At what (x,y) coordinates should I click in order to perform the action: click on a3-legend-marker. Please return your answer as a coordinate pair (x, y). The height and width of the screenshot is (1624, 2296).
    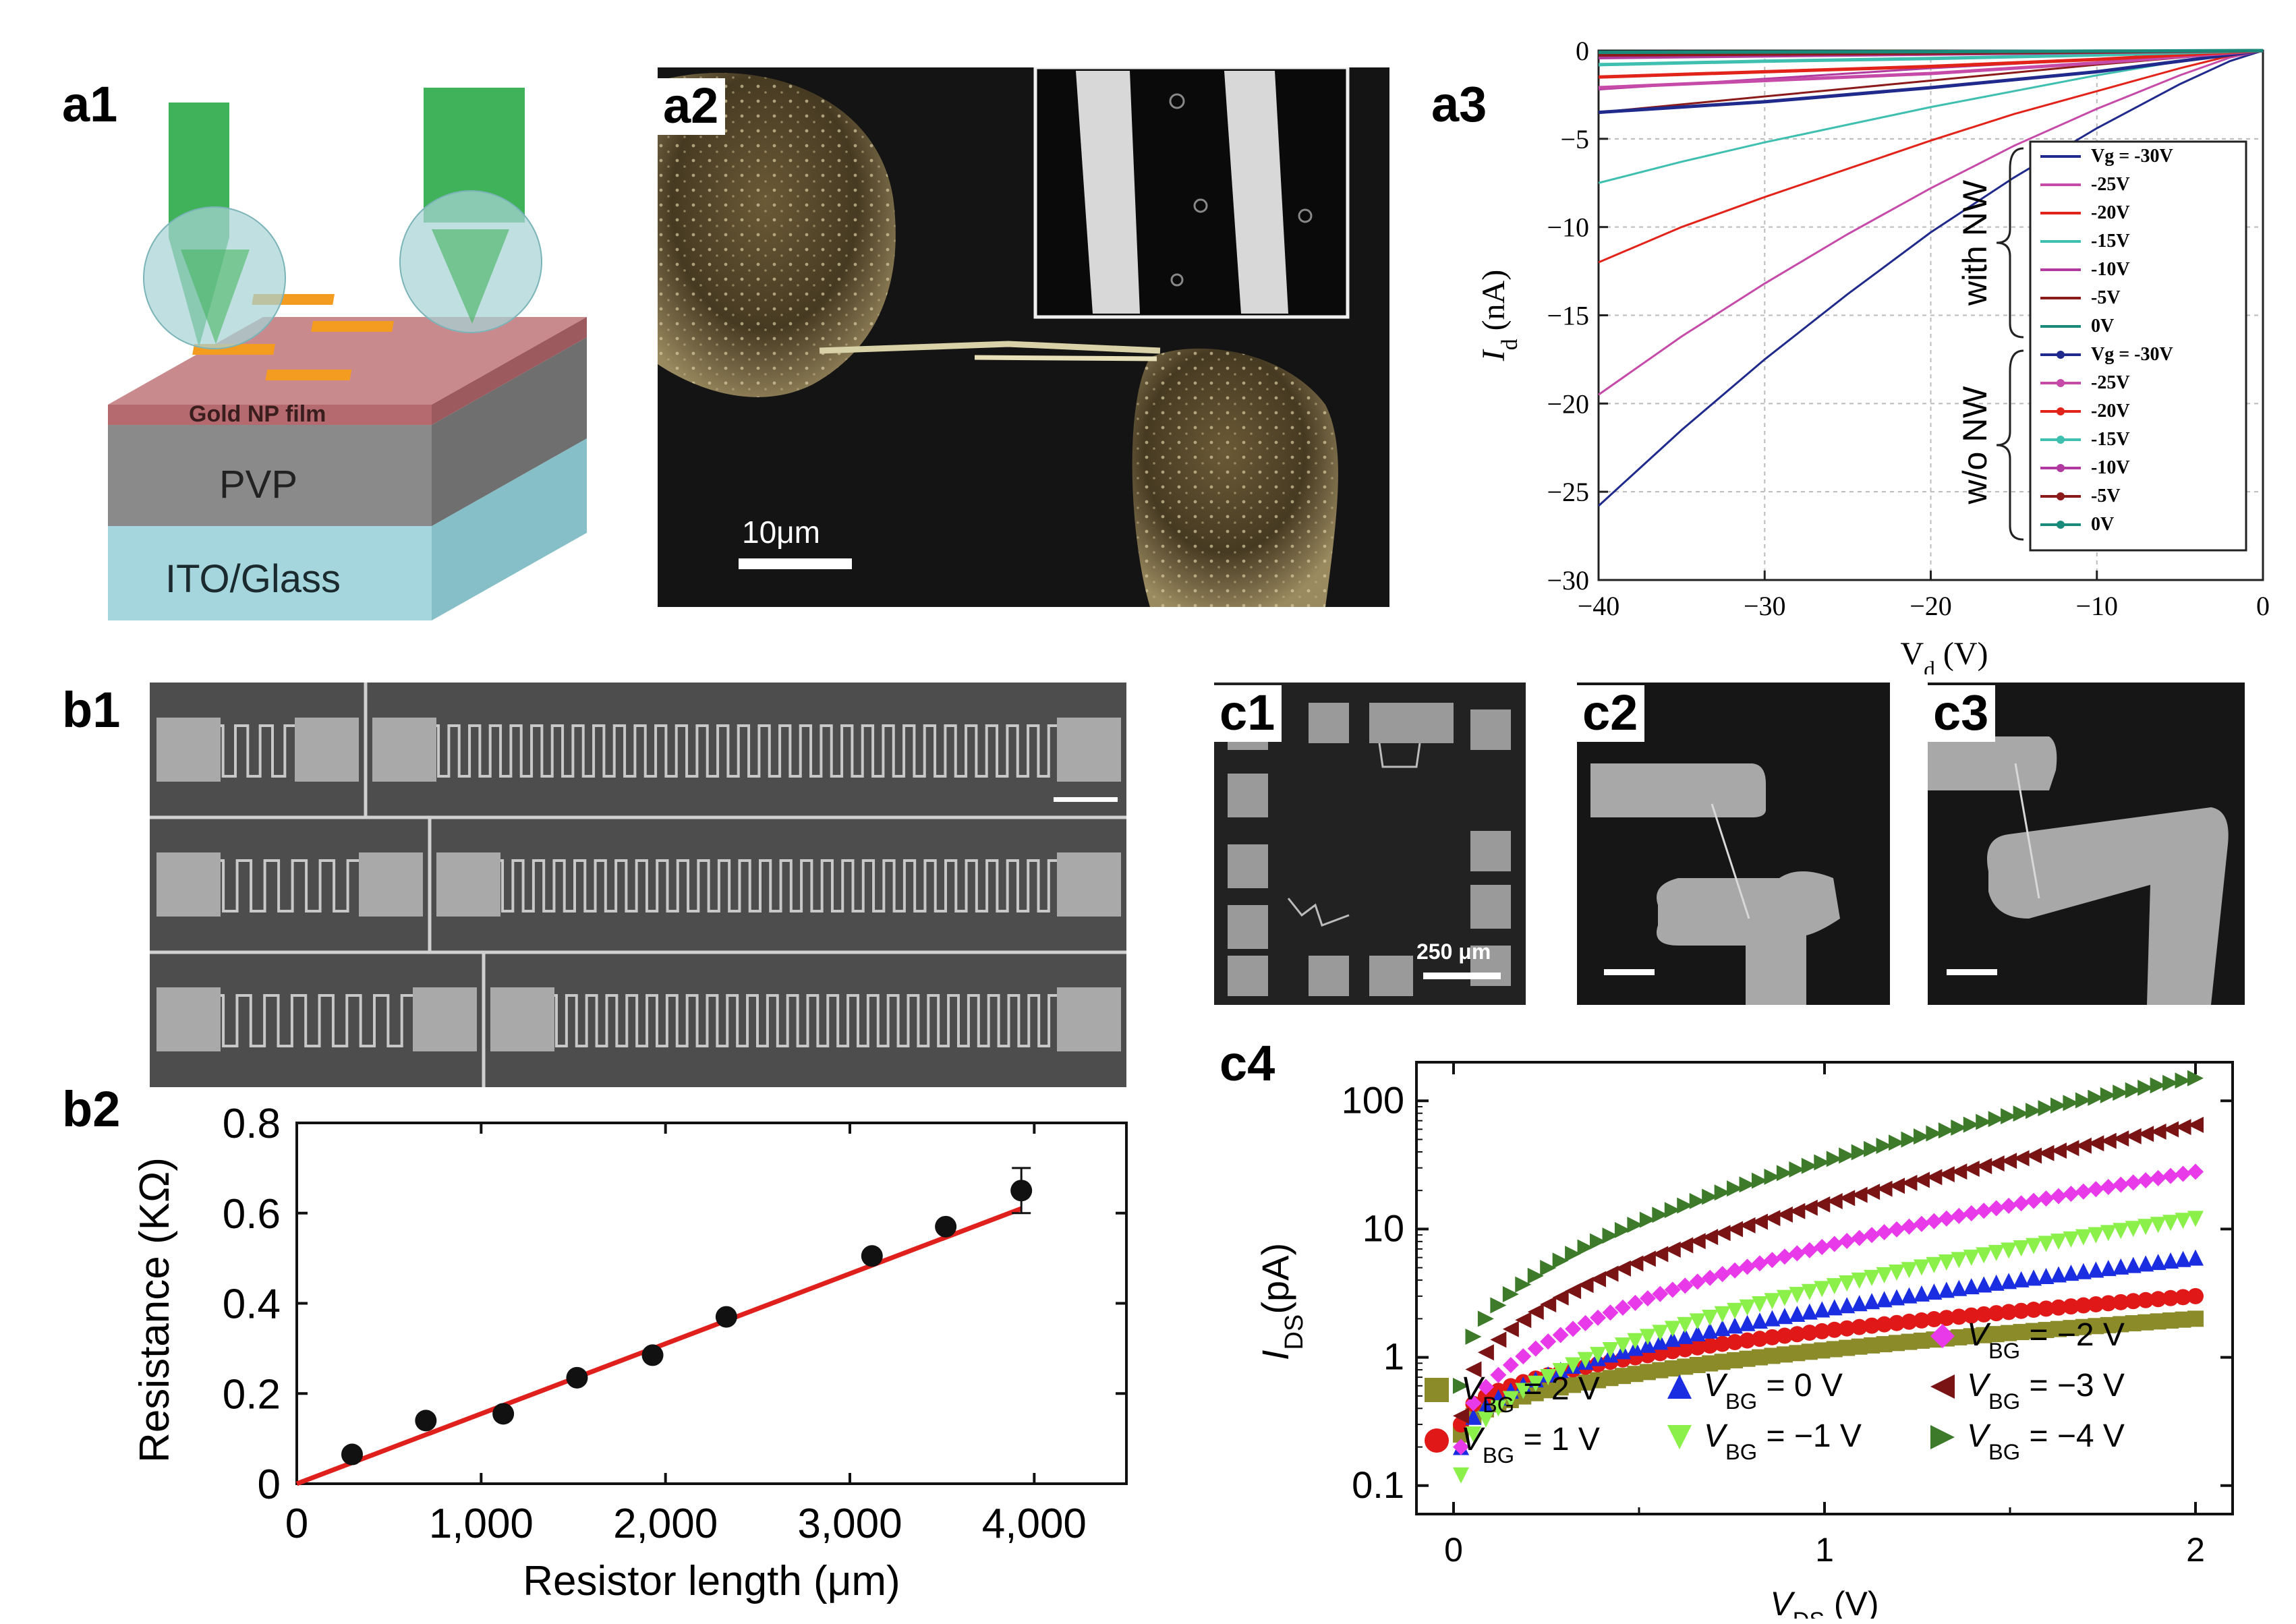
    Looking at the image, I should click on (2061, 496).